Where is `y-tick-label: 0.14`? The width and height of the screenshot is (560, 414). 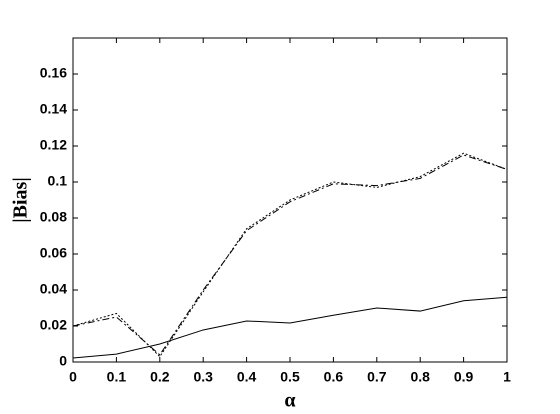
y-tick-label: 0.14 is located at coordinates (53, 109).